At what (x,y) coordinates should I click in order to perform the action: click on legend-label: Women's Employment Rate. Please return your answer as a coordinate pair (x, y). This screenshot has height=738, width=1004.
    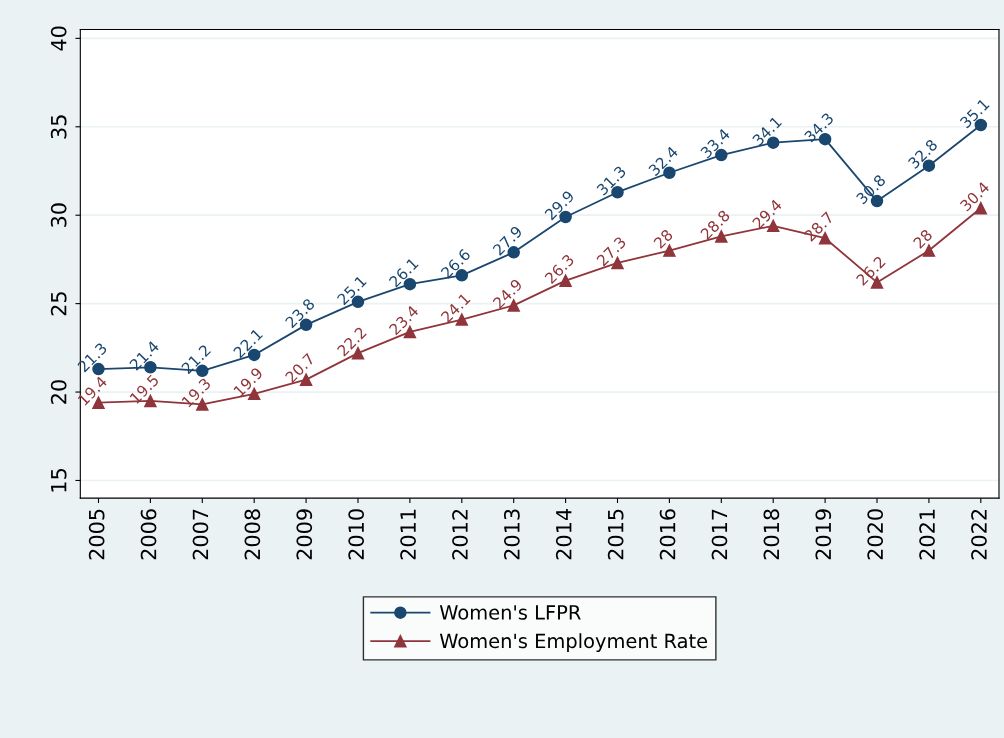
    Looking at the image, I should click on (573, 643).